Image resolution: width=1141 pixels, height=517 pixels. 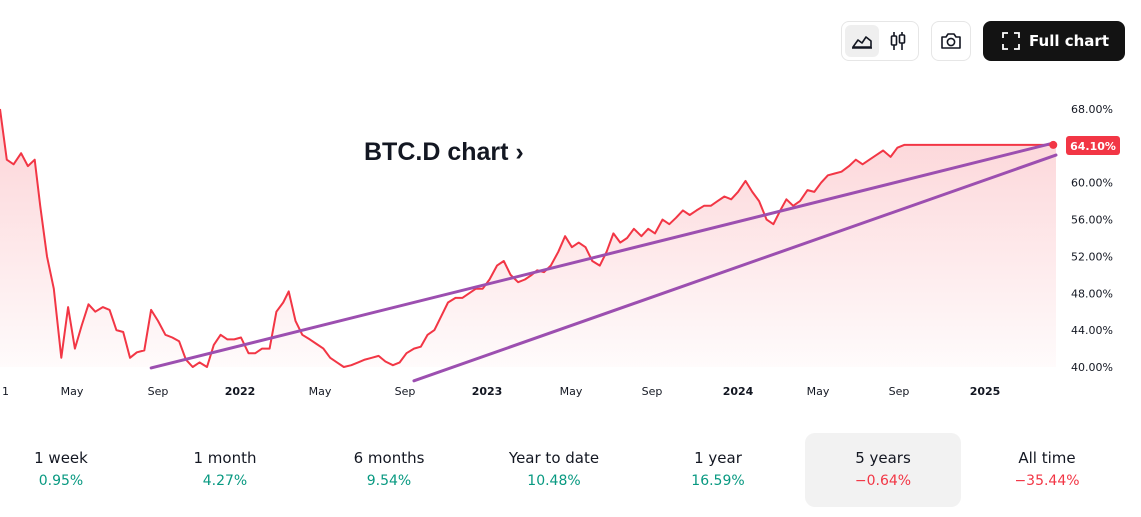 What do you see at coordinates (389, 481) in the screenshot?
I see `period-change: 9.54%` at bounding box center [389, 481].